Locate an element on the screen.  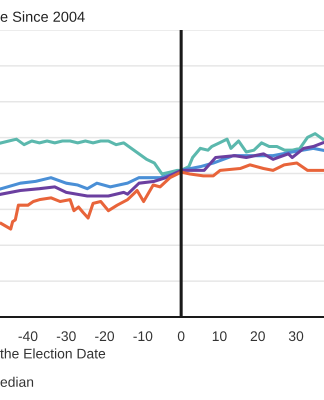
x-tick-label: -20 is located at coordinates (104, 336).